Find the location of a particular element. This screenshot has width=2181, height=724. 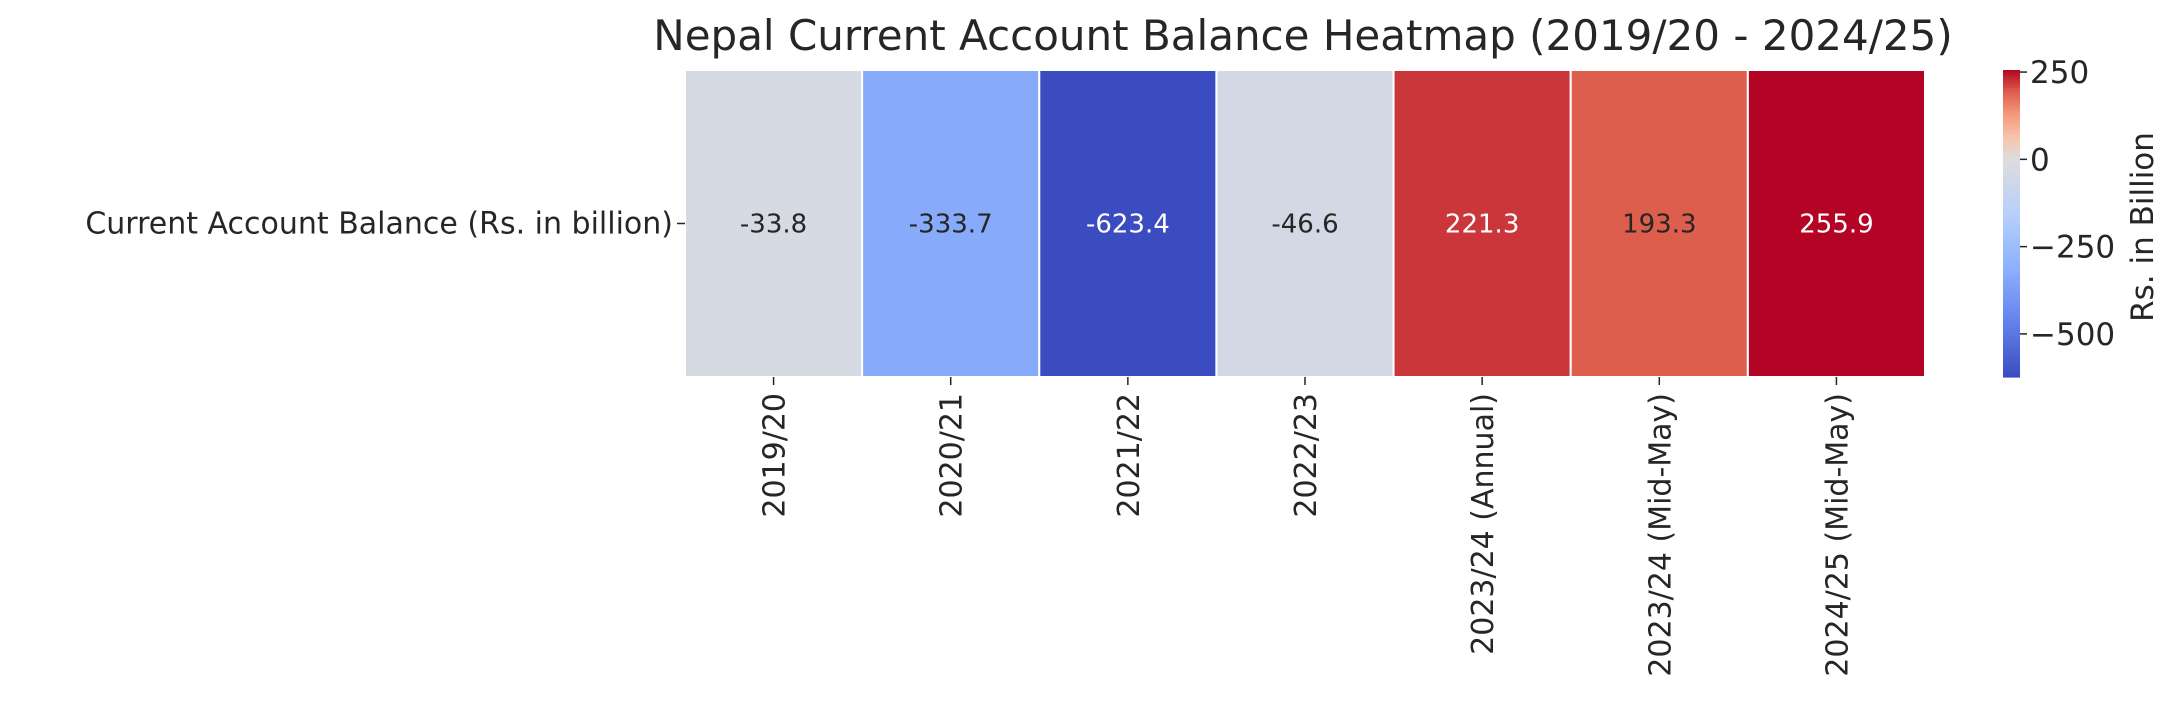

colorbar-tick-label: 0 is located at coordinates (2040, 160).